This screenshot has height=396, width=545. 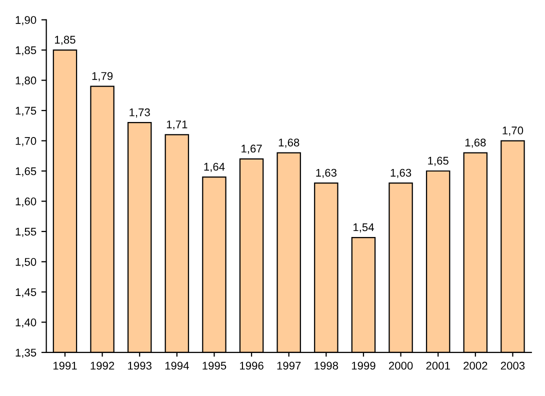 What do you see at coordinates (252, 149) in the screenshot?
I see `data-label: 1,67` at bounding box center [252, 149].